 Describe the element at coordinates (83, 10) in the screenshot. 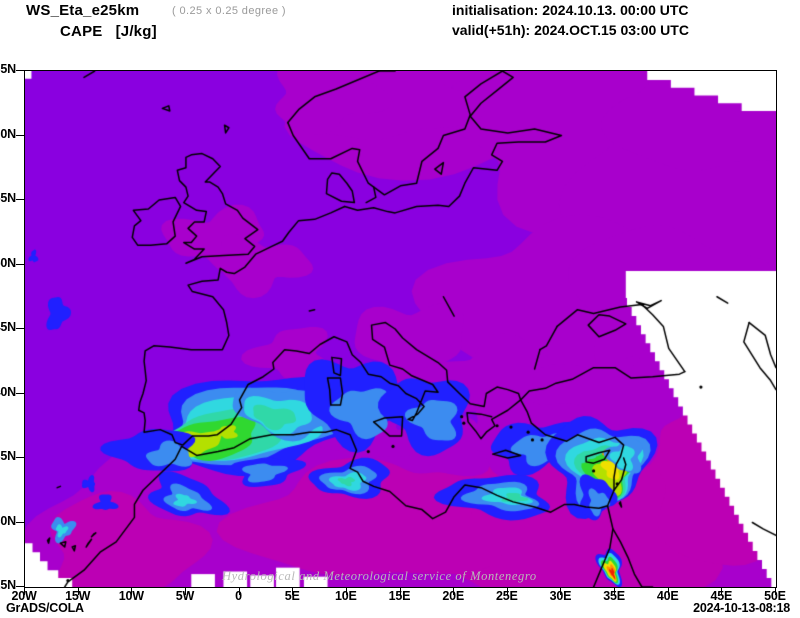

I see `model-name-label: WS_Eta_e25km` at that location.